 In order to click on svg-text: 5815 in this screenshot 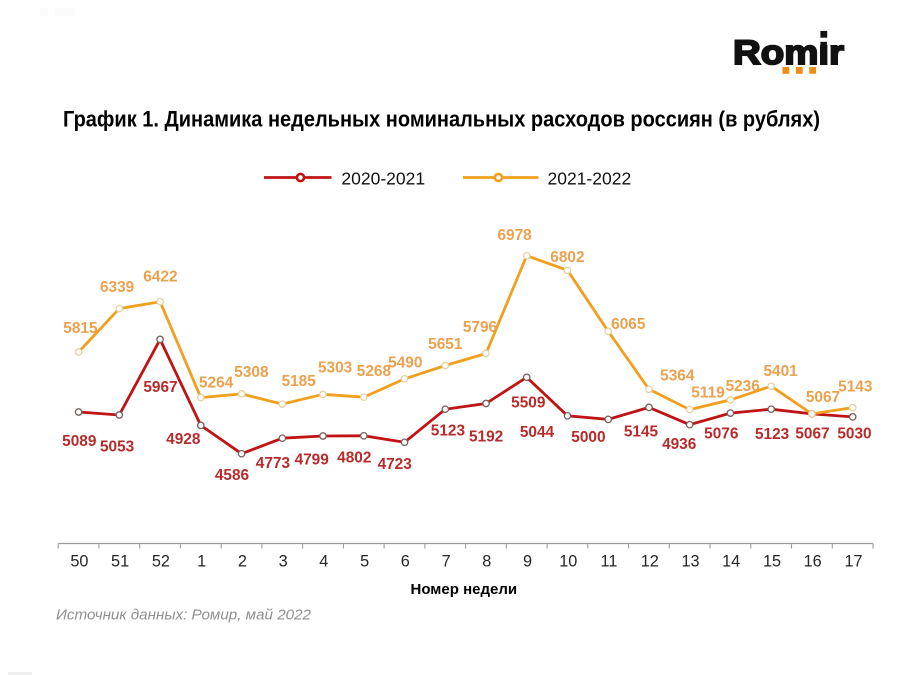, I will do `click(80, 328)`.